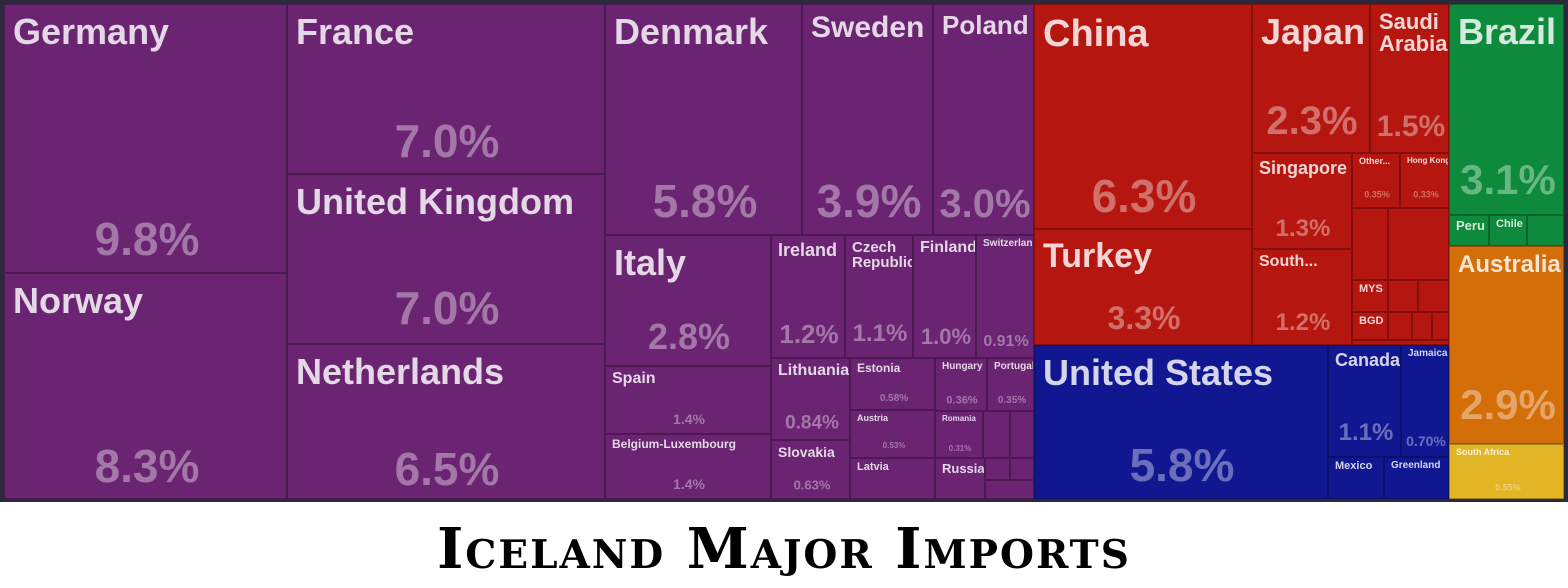 Image resolution: width=1568 pixels, height=588 pixels. What do you see at coordinates (703, 119) in the screenshot?
I see `tile-denmark: Denmark 5.8%` at bounding box center [703, 119].